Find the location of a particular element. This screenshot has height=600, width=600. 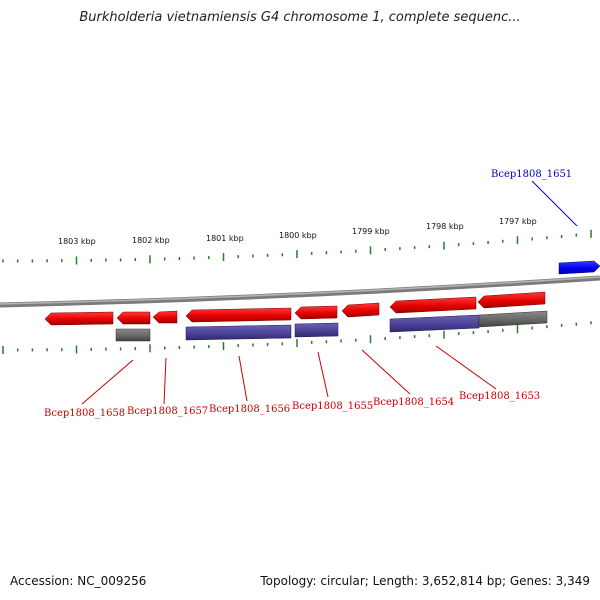

kbp-label: 1802 kbp is located at coordinates (151, 240).